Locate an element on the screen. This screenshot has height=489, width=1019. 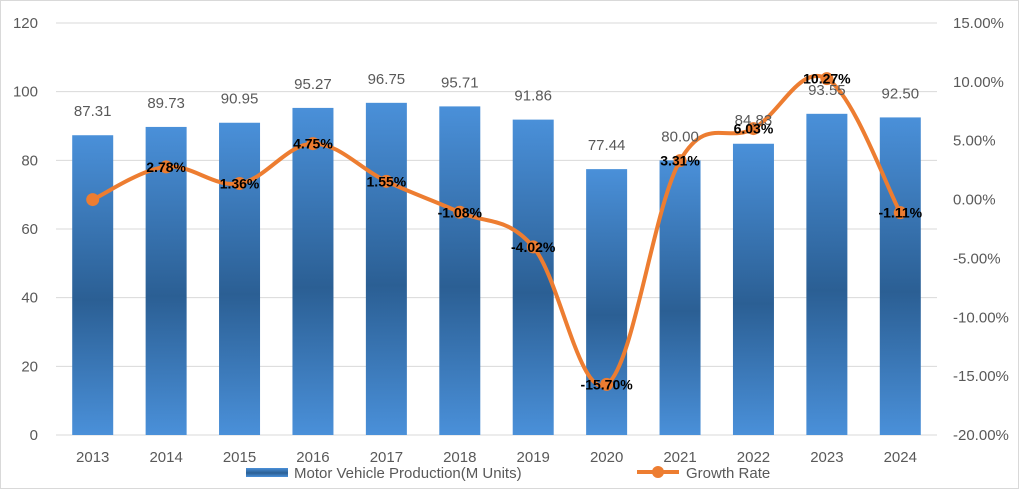
x-axis-tick-label: 2017 is located at coordinates (386, 457).